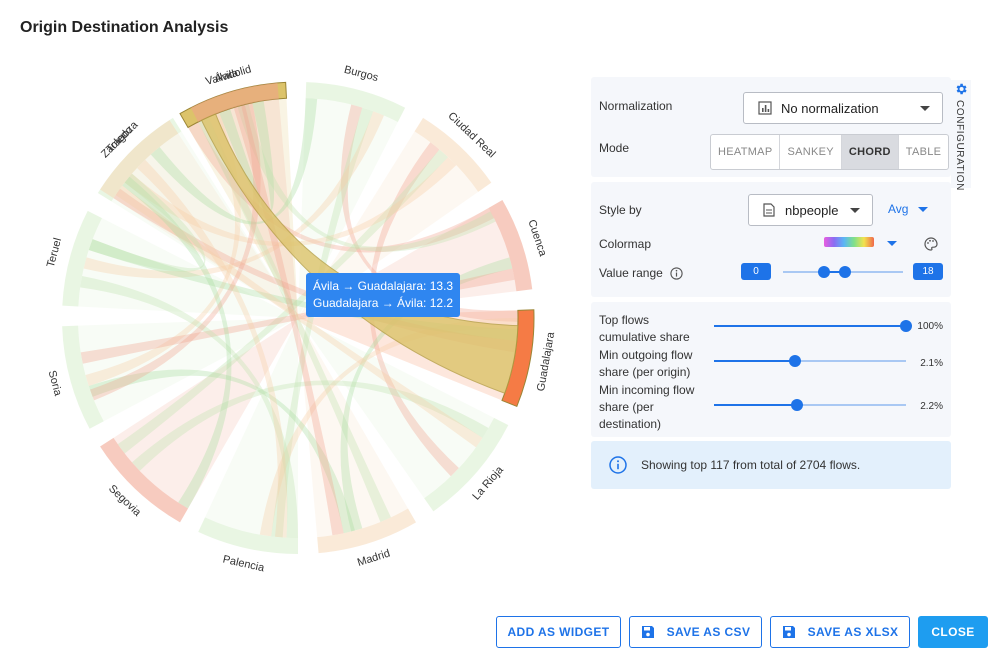 The image size is (993, 652). Describe the element at coordinates (636, 106) in the screenshot. I see `normalization-label: Normalization` at that location.